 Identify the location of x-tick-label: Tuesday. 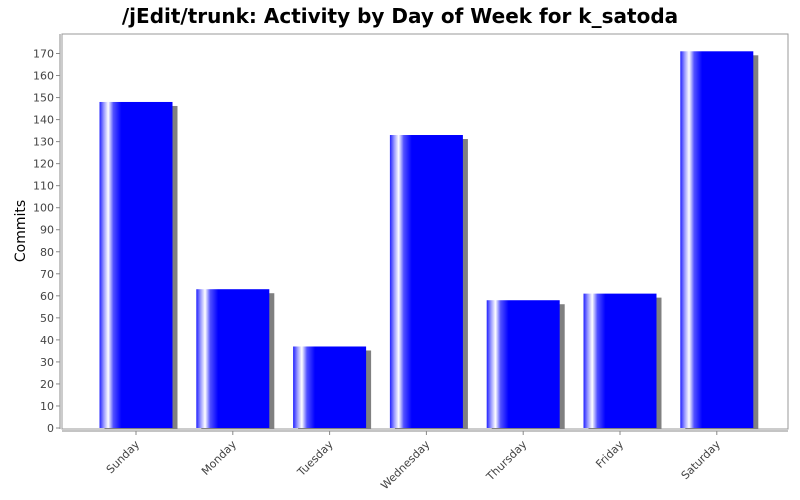
(315, 459).